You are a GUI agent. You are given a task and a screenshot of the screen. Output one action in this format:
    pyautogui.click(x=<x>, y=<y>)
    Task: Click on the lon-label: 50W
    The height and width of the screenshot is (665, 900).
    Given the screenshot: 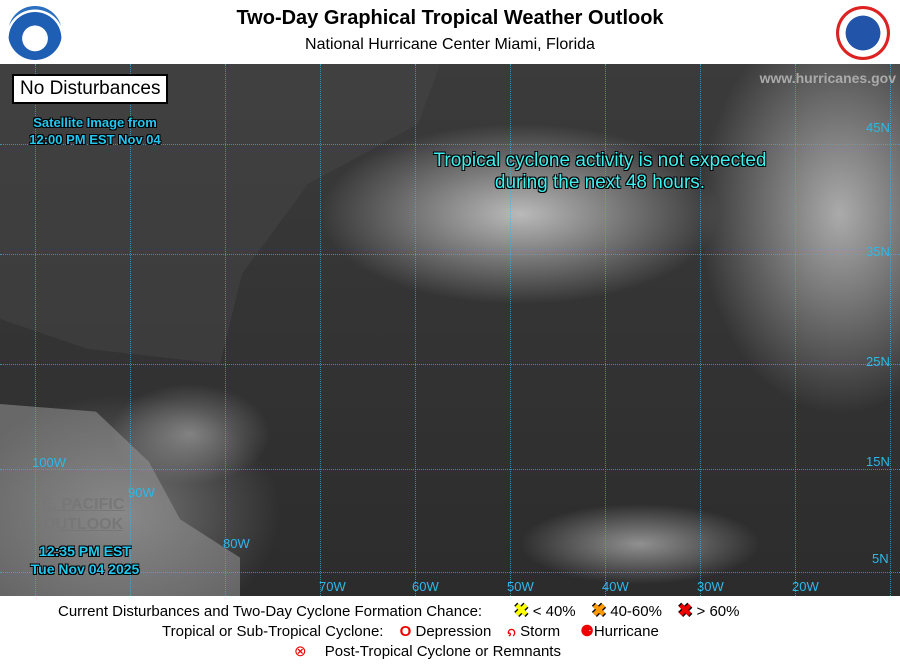 What is the action you would take?
    pyautogui.click(x=520, y=586)
    